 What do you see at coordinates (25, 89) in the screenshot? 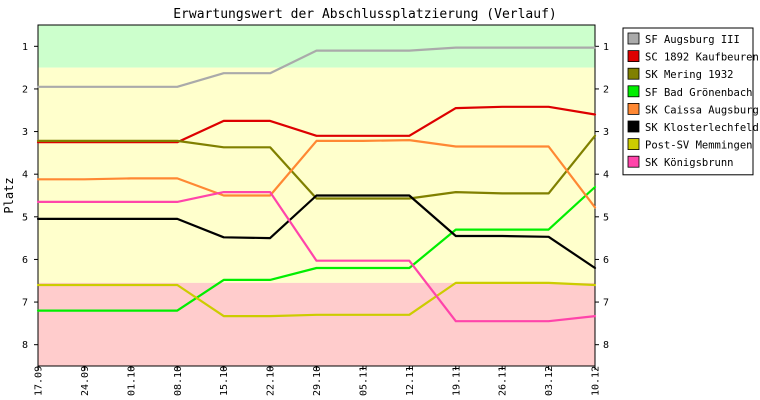
I see `y-tick-label-left-2: 2` at bounding box center [25, 89].